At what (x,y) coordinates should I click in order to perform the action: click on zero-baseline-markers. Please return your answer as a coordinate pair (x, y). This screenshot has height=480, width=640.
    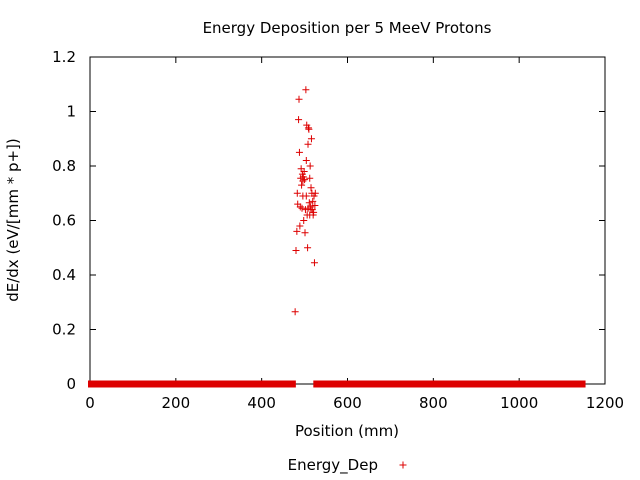
    Looking at the image, I should click on (337, 384).